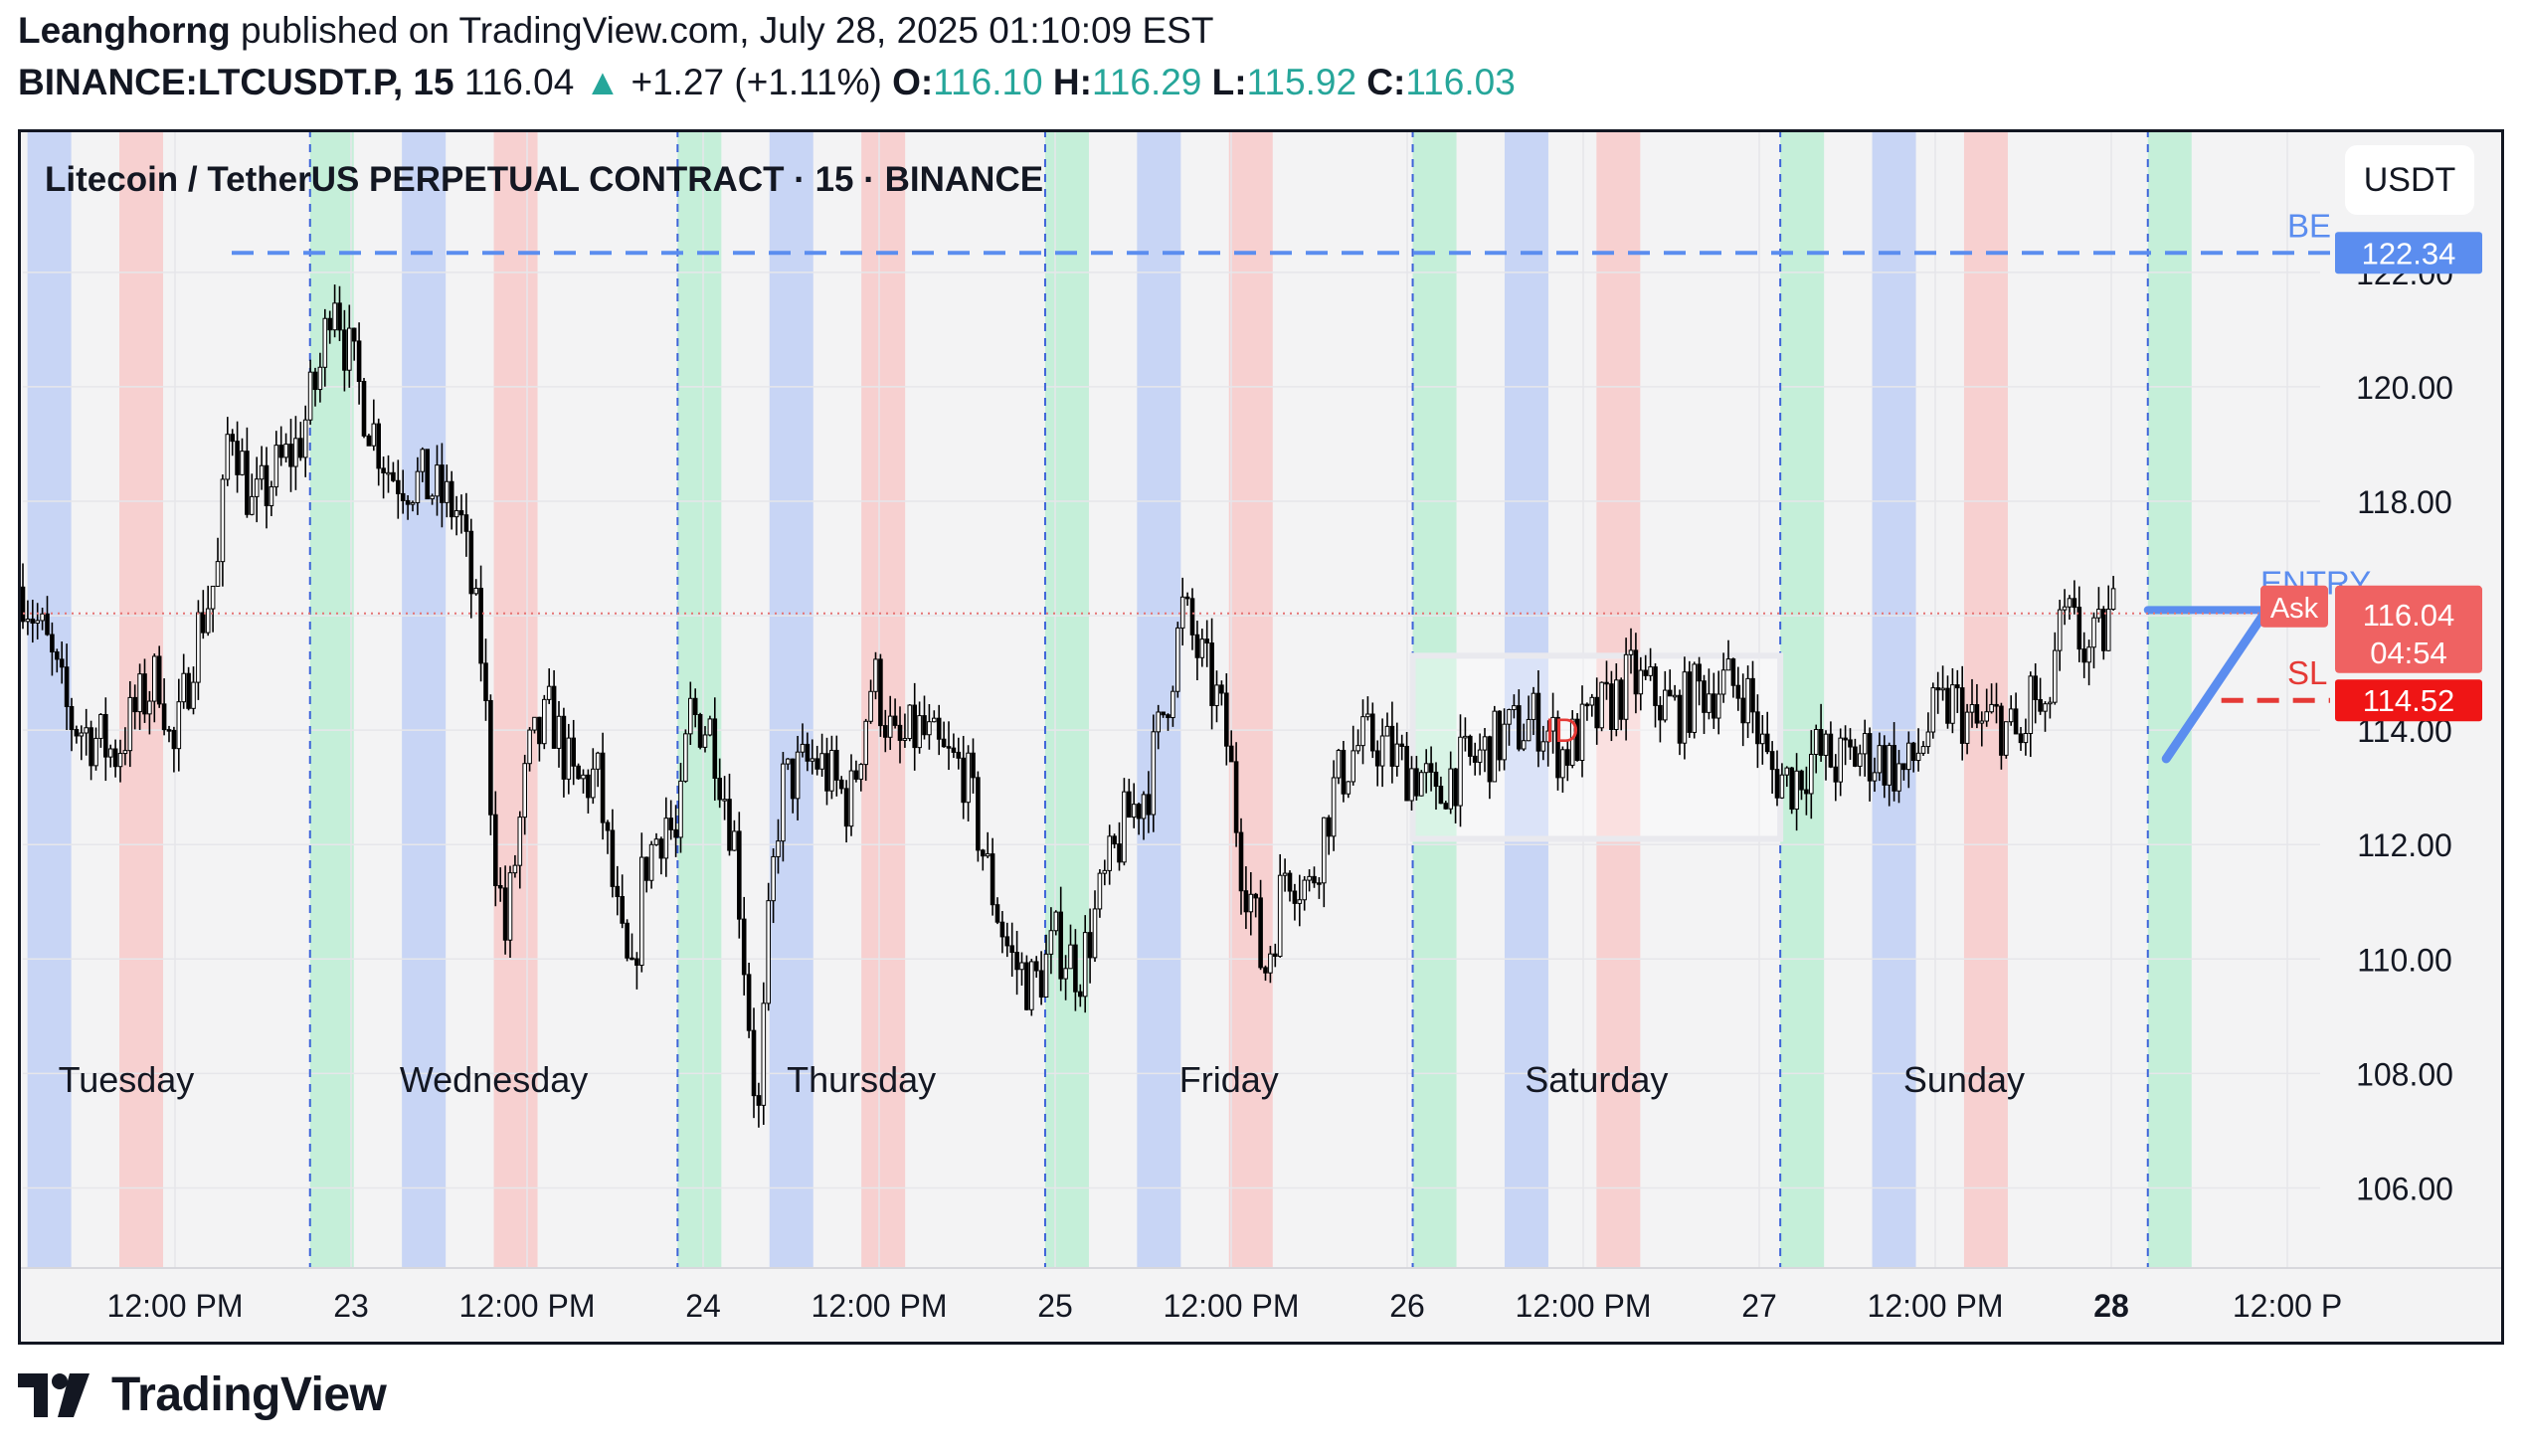 Image resolution: width=2524 pixels, height=1456 pixels. What do you see at coordinates (124, 30) in the screenshot?
I see `author-name: Leanghorng` at bounding box center [124, 30].